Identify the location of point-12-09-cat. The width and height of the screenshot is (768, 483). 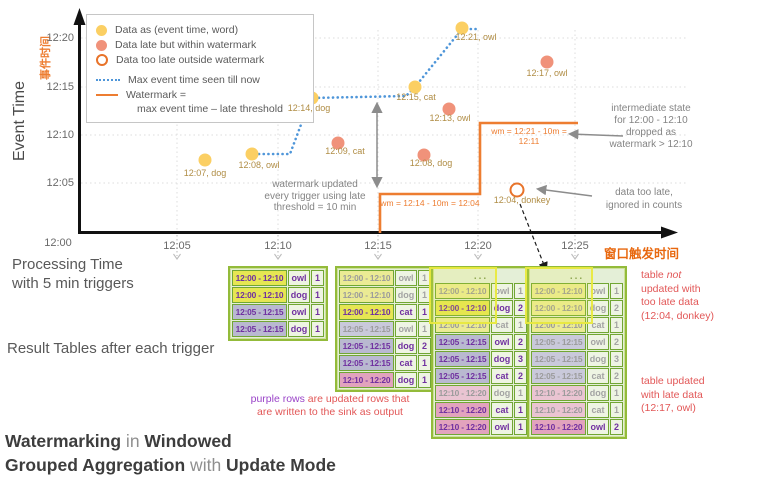
(338, 143).